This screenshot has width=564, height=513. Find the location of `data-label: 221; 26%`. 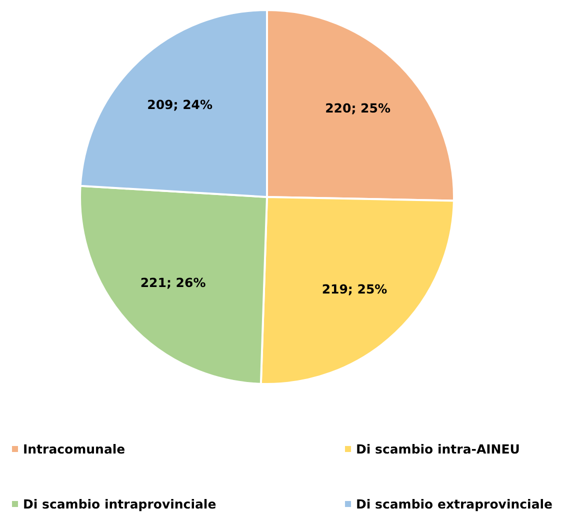

data-label: 221; 26% is located at coordinates (173, 282).